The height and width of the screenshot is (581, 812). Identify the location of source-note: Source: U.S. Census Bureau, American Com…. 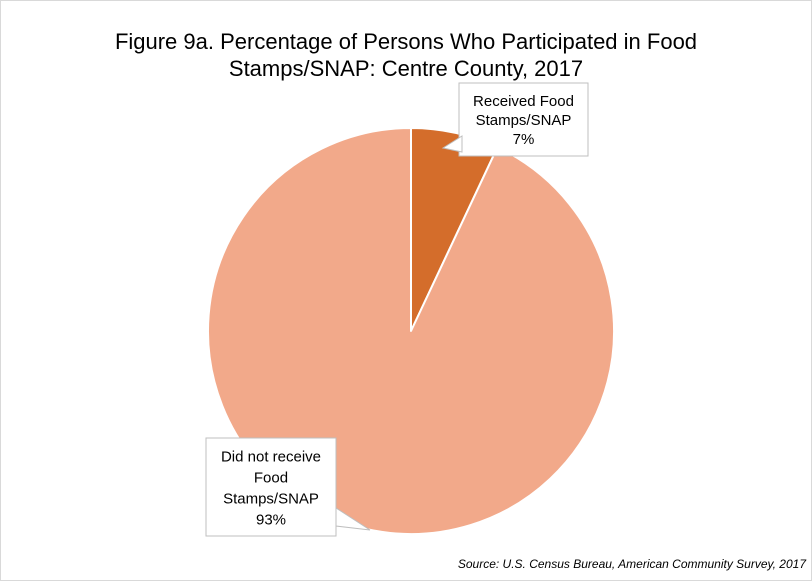
(631, 564).